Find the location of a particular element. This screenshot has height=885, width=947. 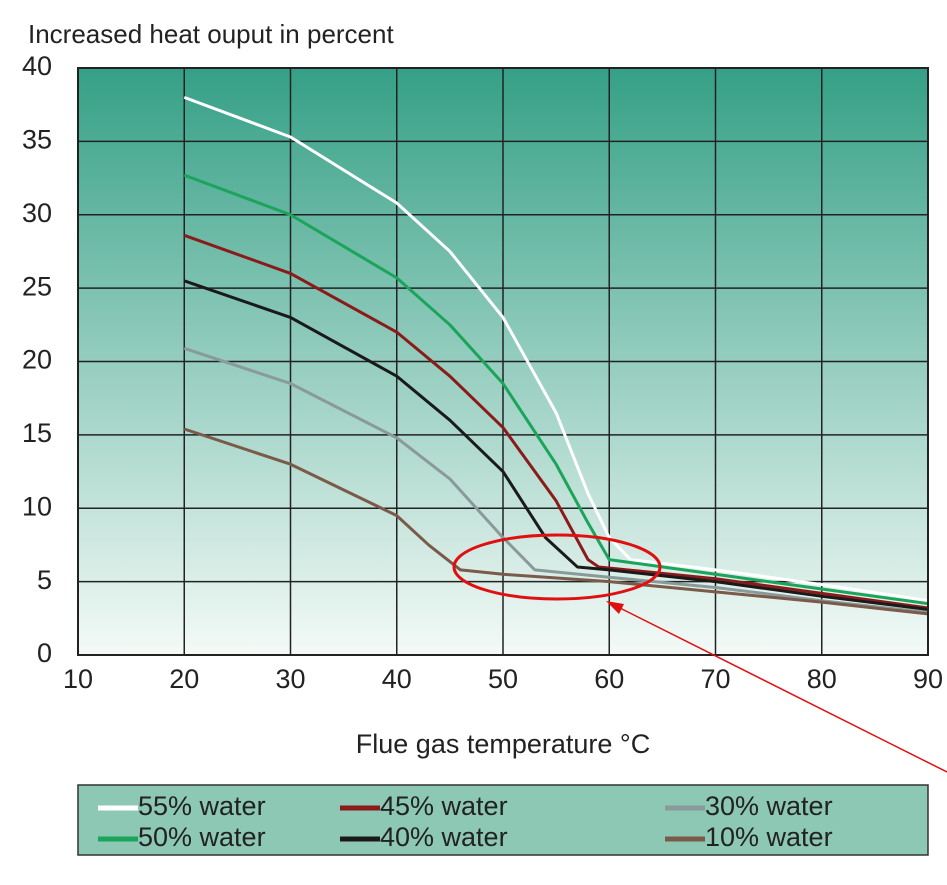

arrow-line is located at coordinates (779, 688).